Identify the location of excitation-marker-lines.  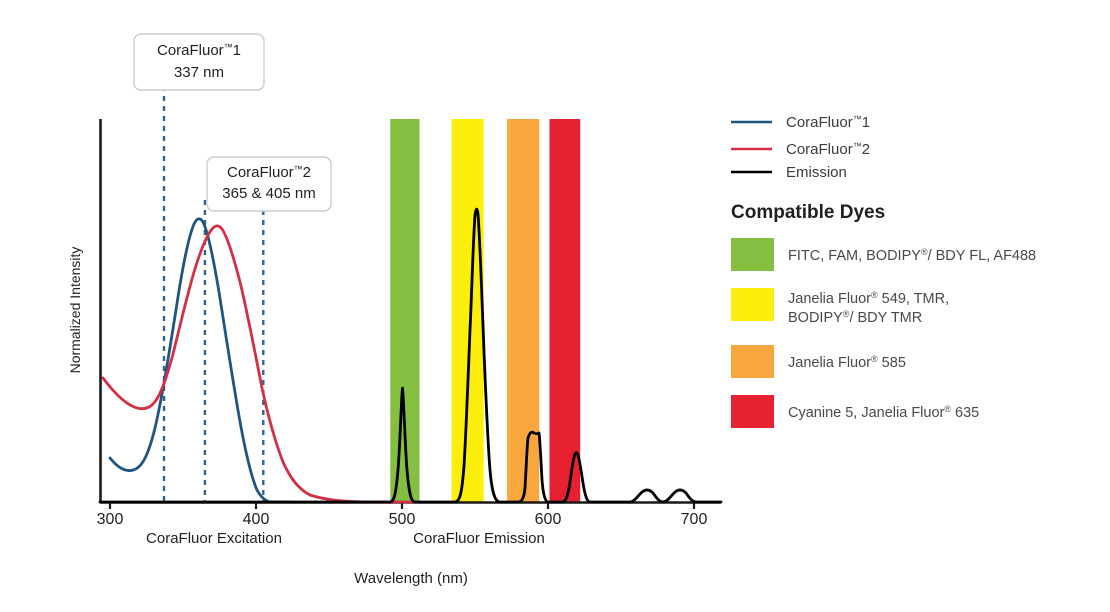
(213, 294).